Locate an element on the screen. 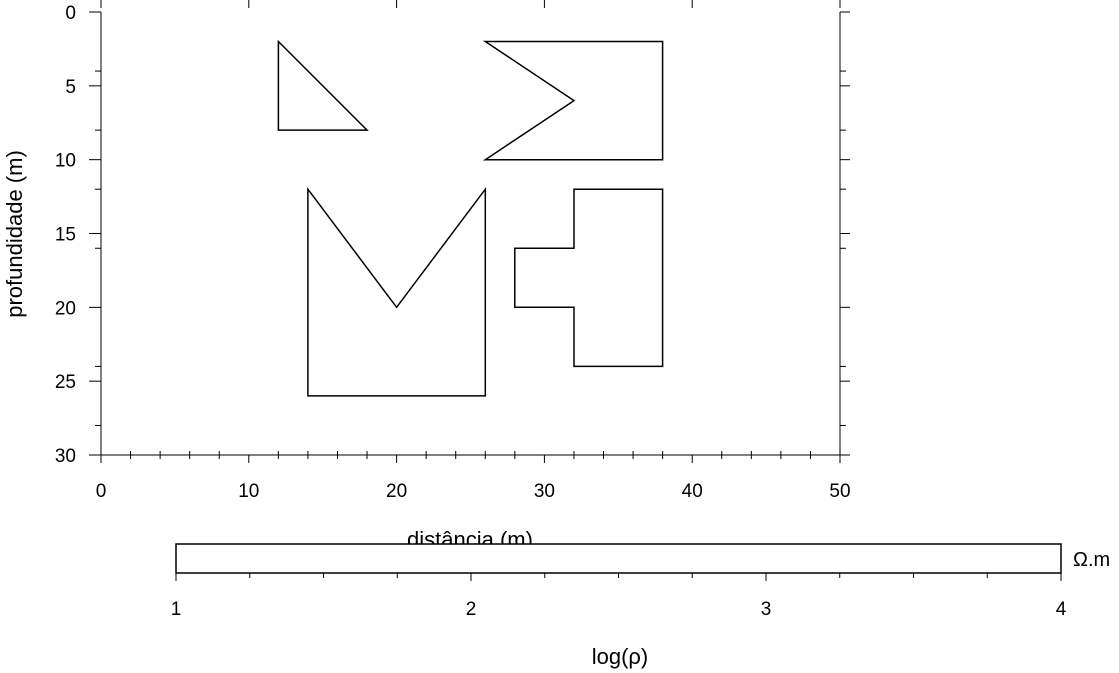  model-y-axis-title: profundidade (m) is located at coordinates (14, 234).